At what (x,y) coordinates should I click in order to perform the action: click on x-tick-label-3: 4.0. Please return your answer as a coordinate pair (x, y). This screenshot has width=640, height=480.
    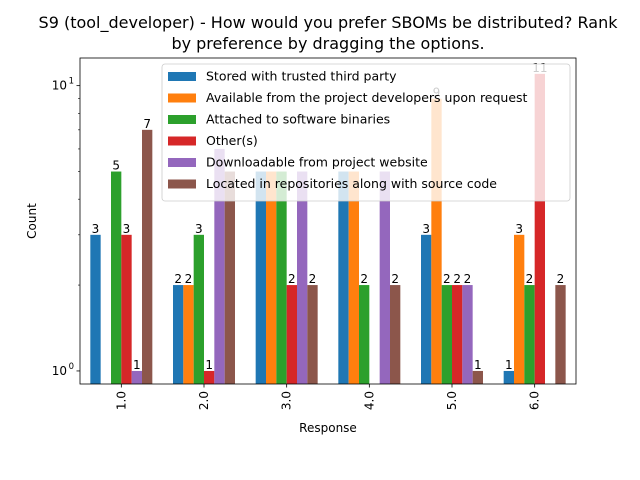
    Looking at the image, I should click on (369, 400).